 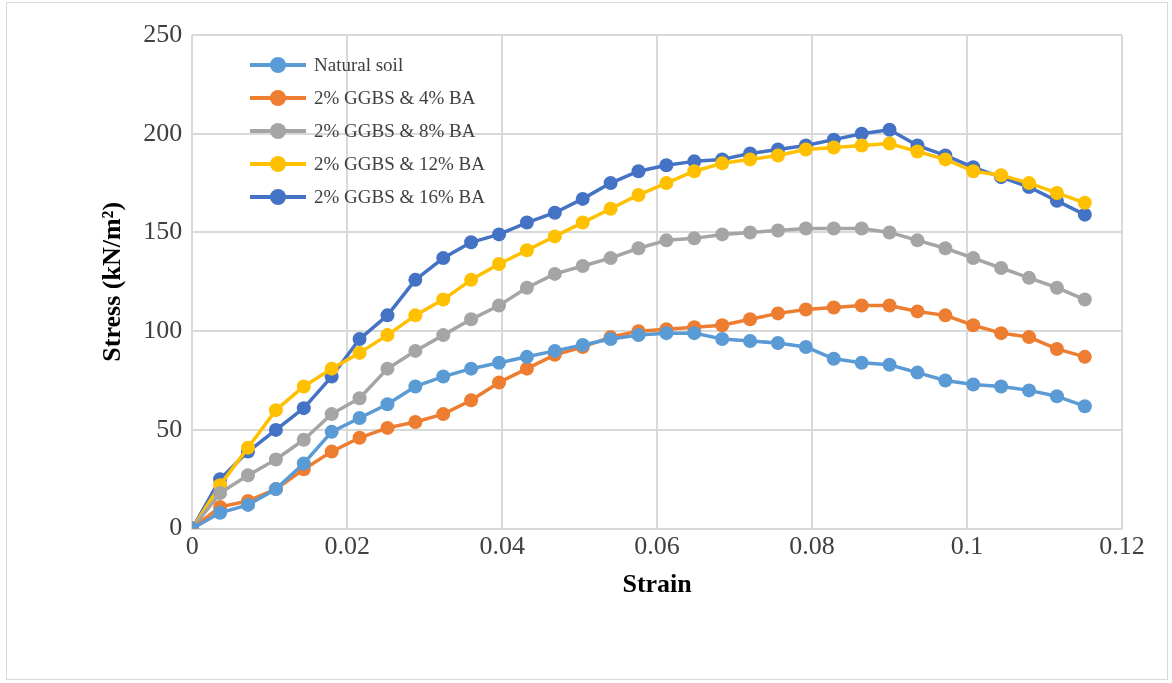 I want to click on x-tick-label: 0.02, so click(x=347, y=546).